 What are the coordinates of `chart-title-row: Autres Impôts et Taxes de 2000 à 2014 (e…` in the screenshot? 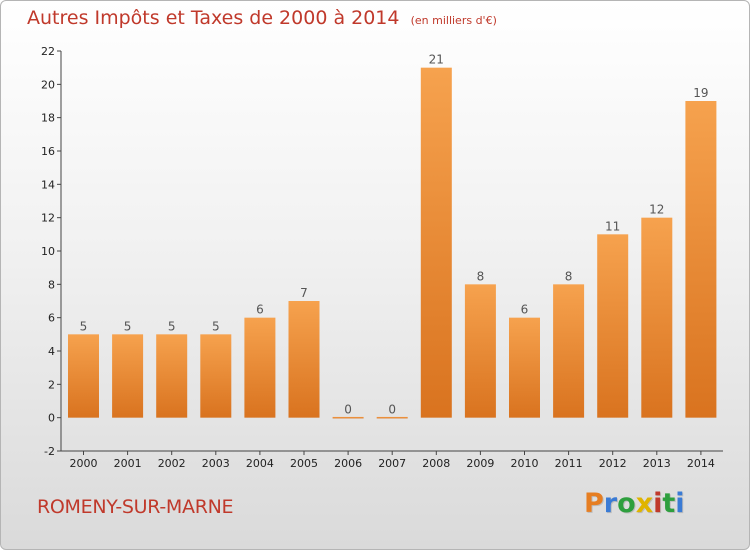 It's located at (262, 18).